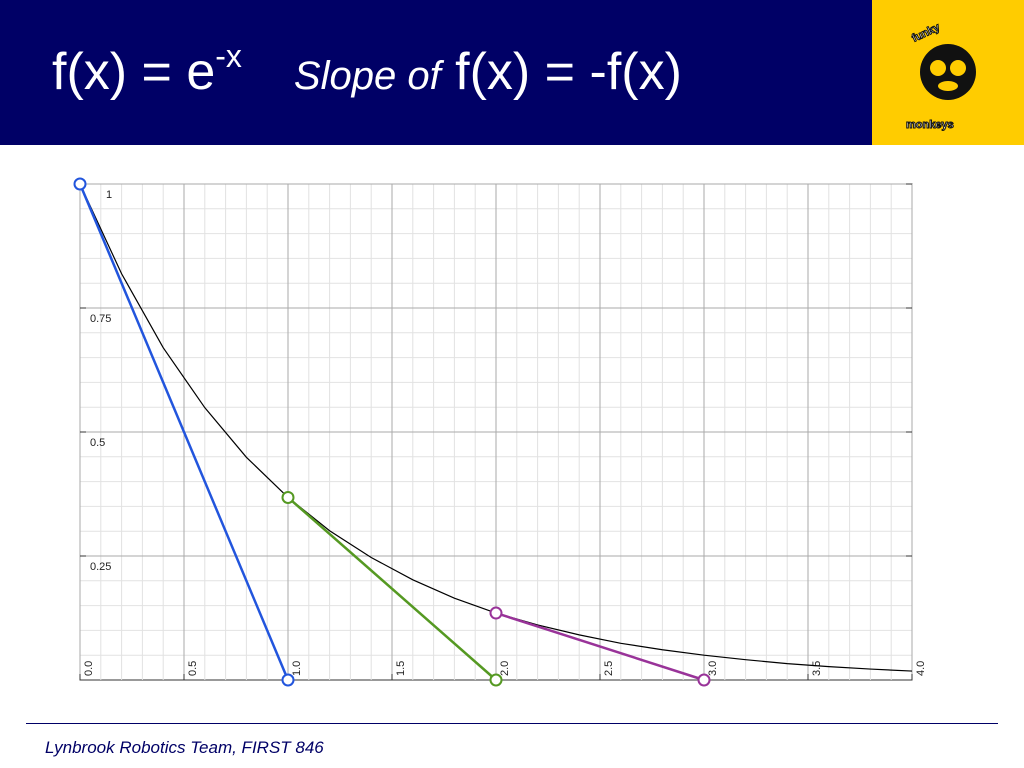 The image size is (1024, 768). What do you see at coordinates (609, 668) in the screenshot?
I see `x-tick-label: 2.5` at bounding box center [609, 668].